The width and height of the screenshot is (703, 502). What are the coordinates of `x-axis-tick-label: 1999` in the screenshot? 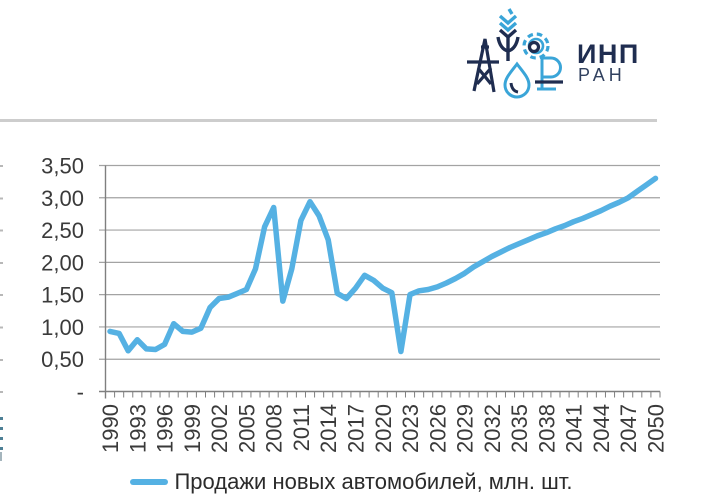 It's located at (192, 428).